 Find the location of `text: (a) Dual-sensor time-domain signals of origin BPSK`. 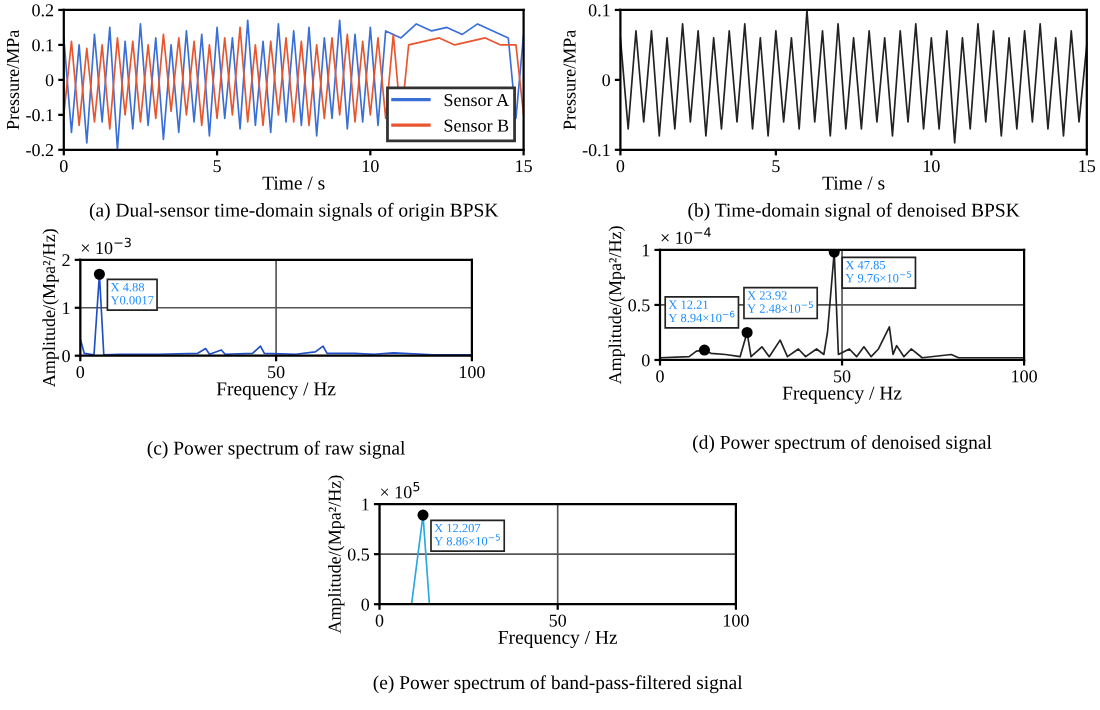

text: (a) Dual-sensor time-domain signals of origin BPSK is located at coordinates (294, 211).